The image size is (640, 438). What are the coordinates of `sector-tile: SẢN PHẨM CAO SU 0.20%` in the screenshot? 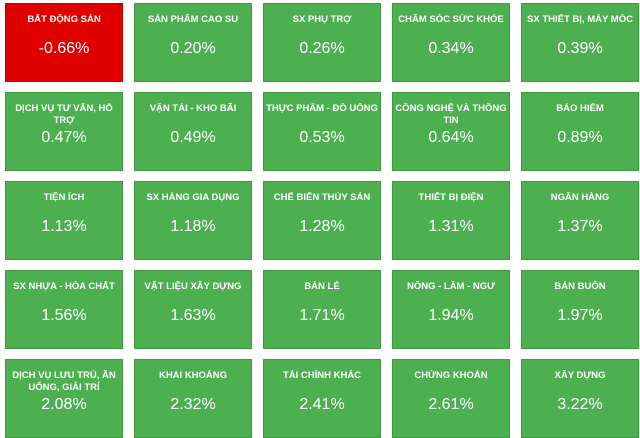 It's located at (193, 42).